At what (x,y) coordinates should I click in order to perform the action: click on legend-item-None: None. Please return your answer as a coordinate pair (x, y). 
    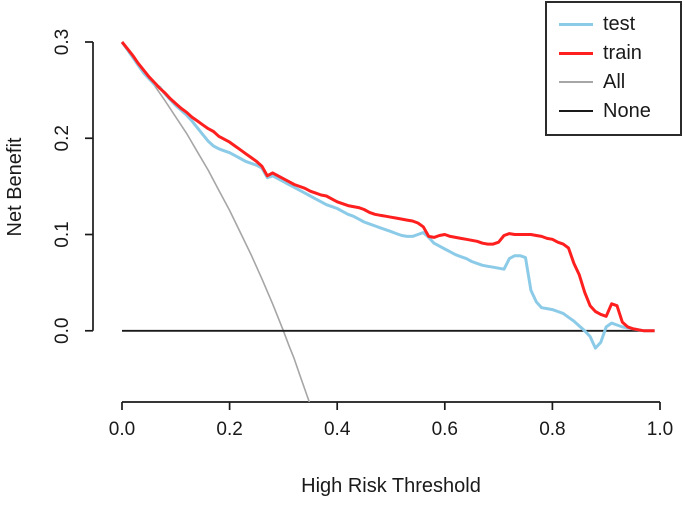
    Looking at the image, I should click on (611, 111).